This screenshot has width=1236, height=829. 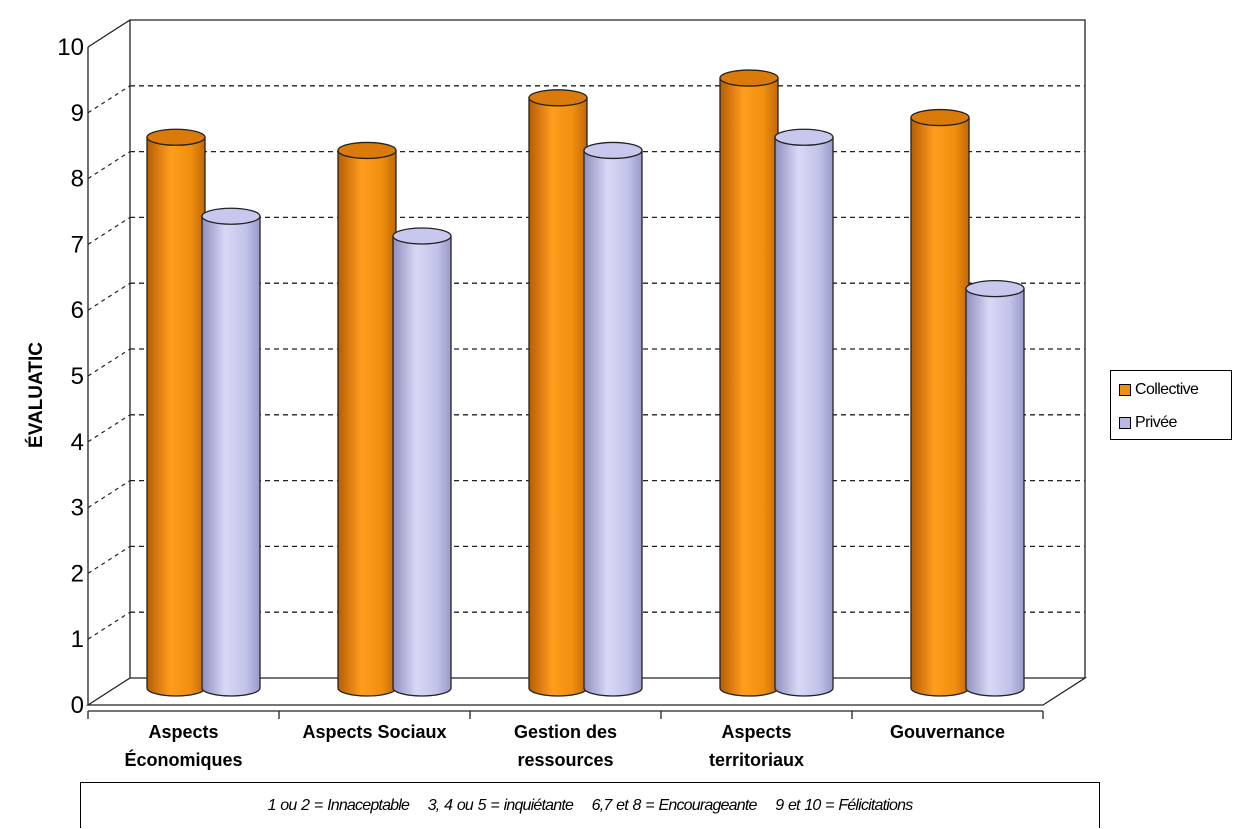 What do you see at coordinates (77, 705) in the screenshot?
I see `y-tick-label: 0` at bounding box center [77, 705].